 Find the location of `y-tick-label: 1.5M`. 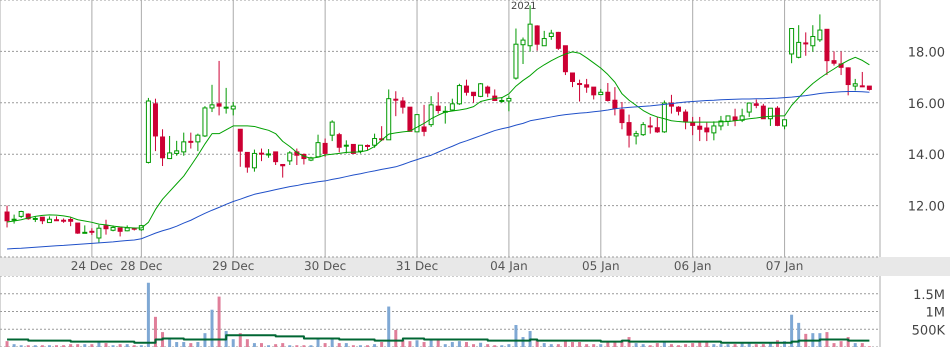

y-tick-label: 1.5M is located at coordinates (929, 295).